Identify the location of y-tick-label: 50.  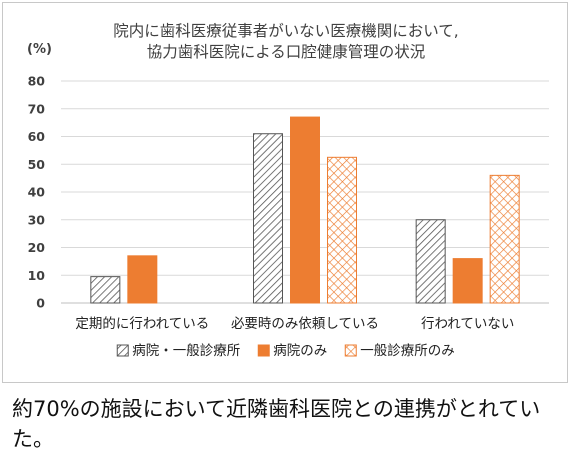
(37, 164).